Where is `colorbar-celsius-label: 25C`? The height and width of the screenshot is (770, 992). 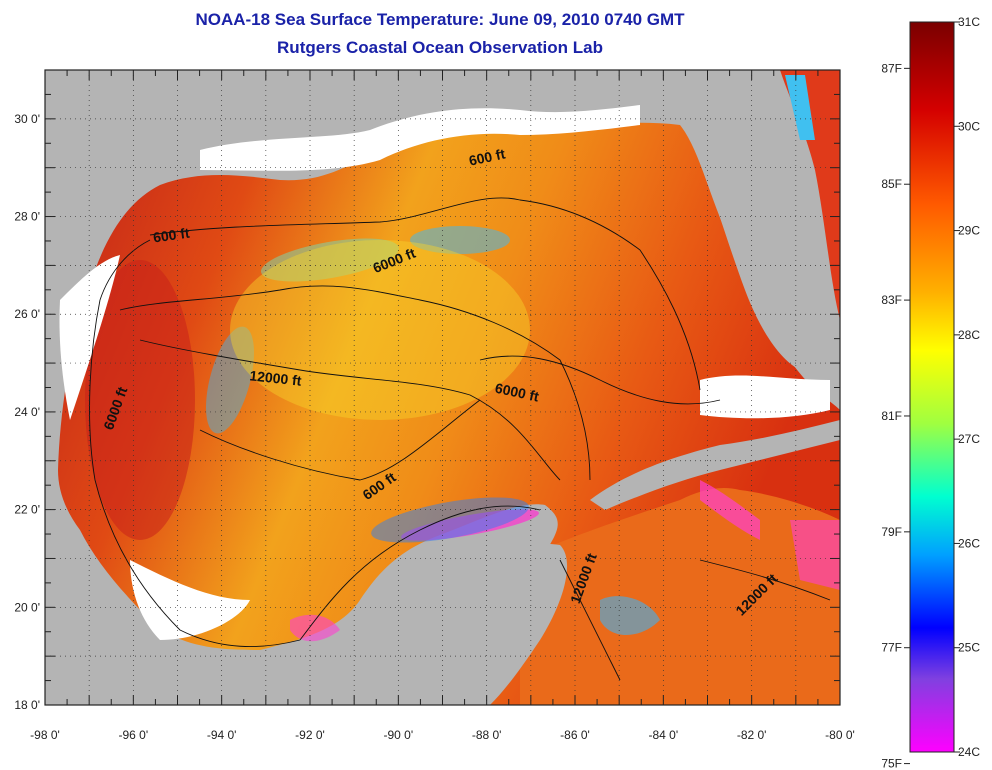
colorbar-celsius-label: 25C is located at coordinates (969, 648).